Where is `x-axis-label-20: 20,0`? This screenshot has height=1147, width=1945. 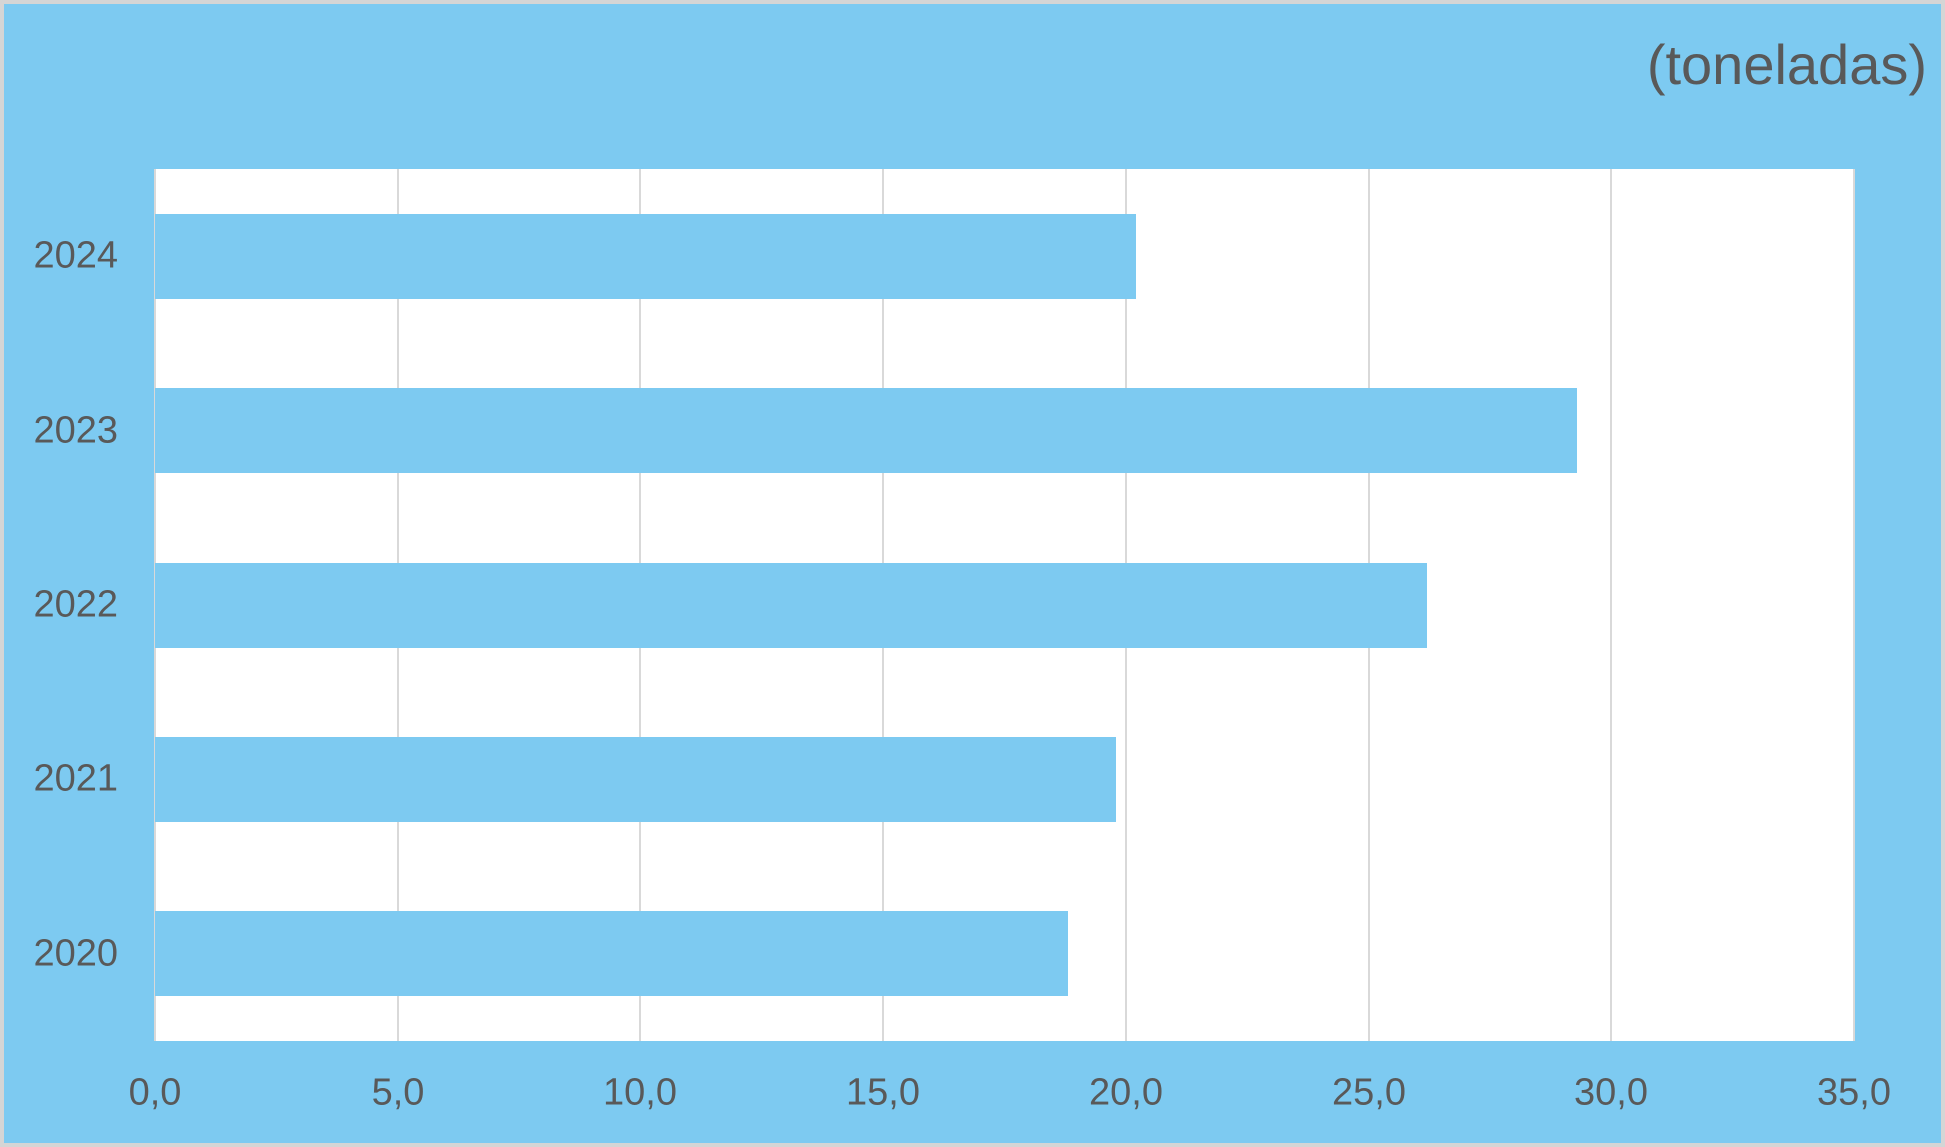 x-axis-label-20: 20,0 is located at coordinates (1126, 1092).